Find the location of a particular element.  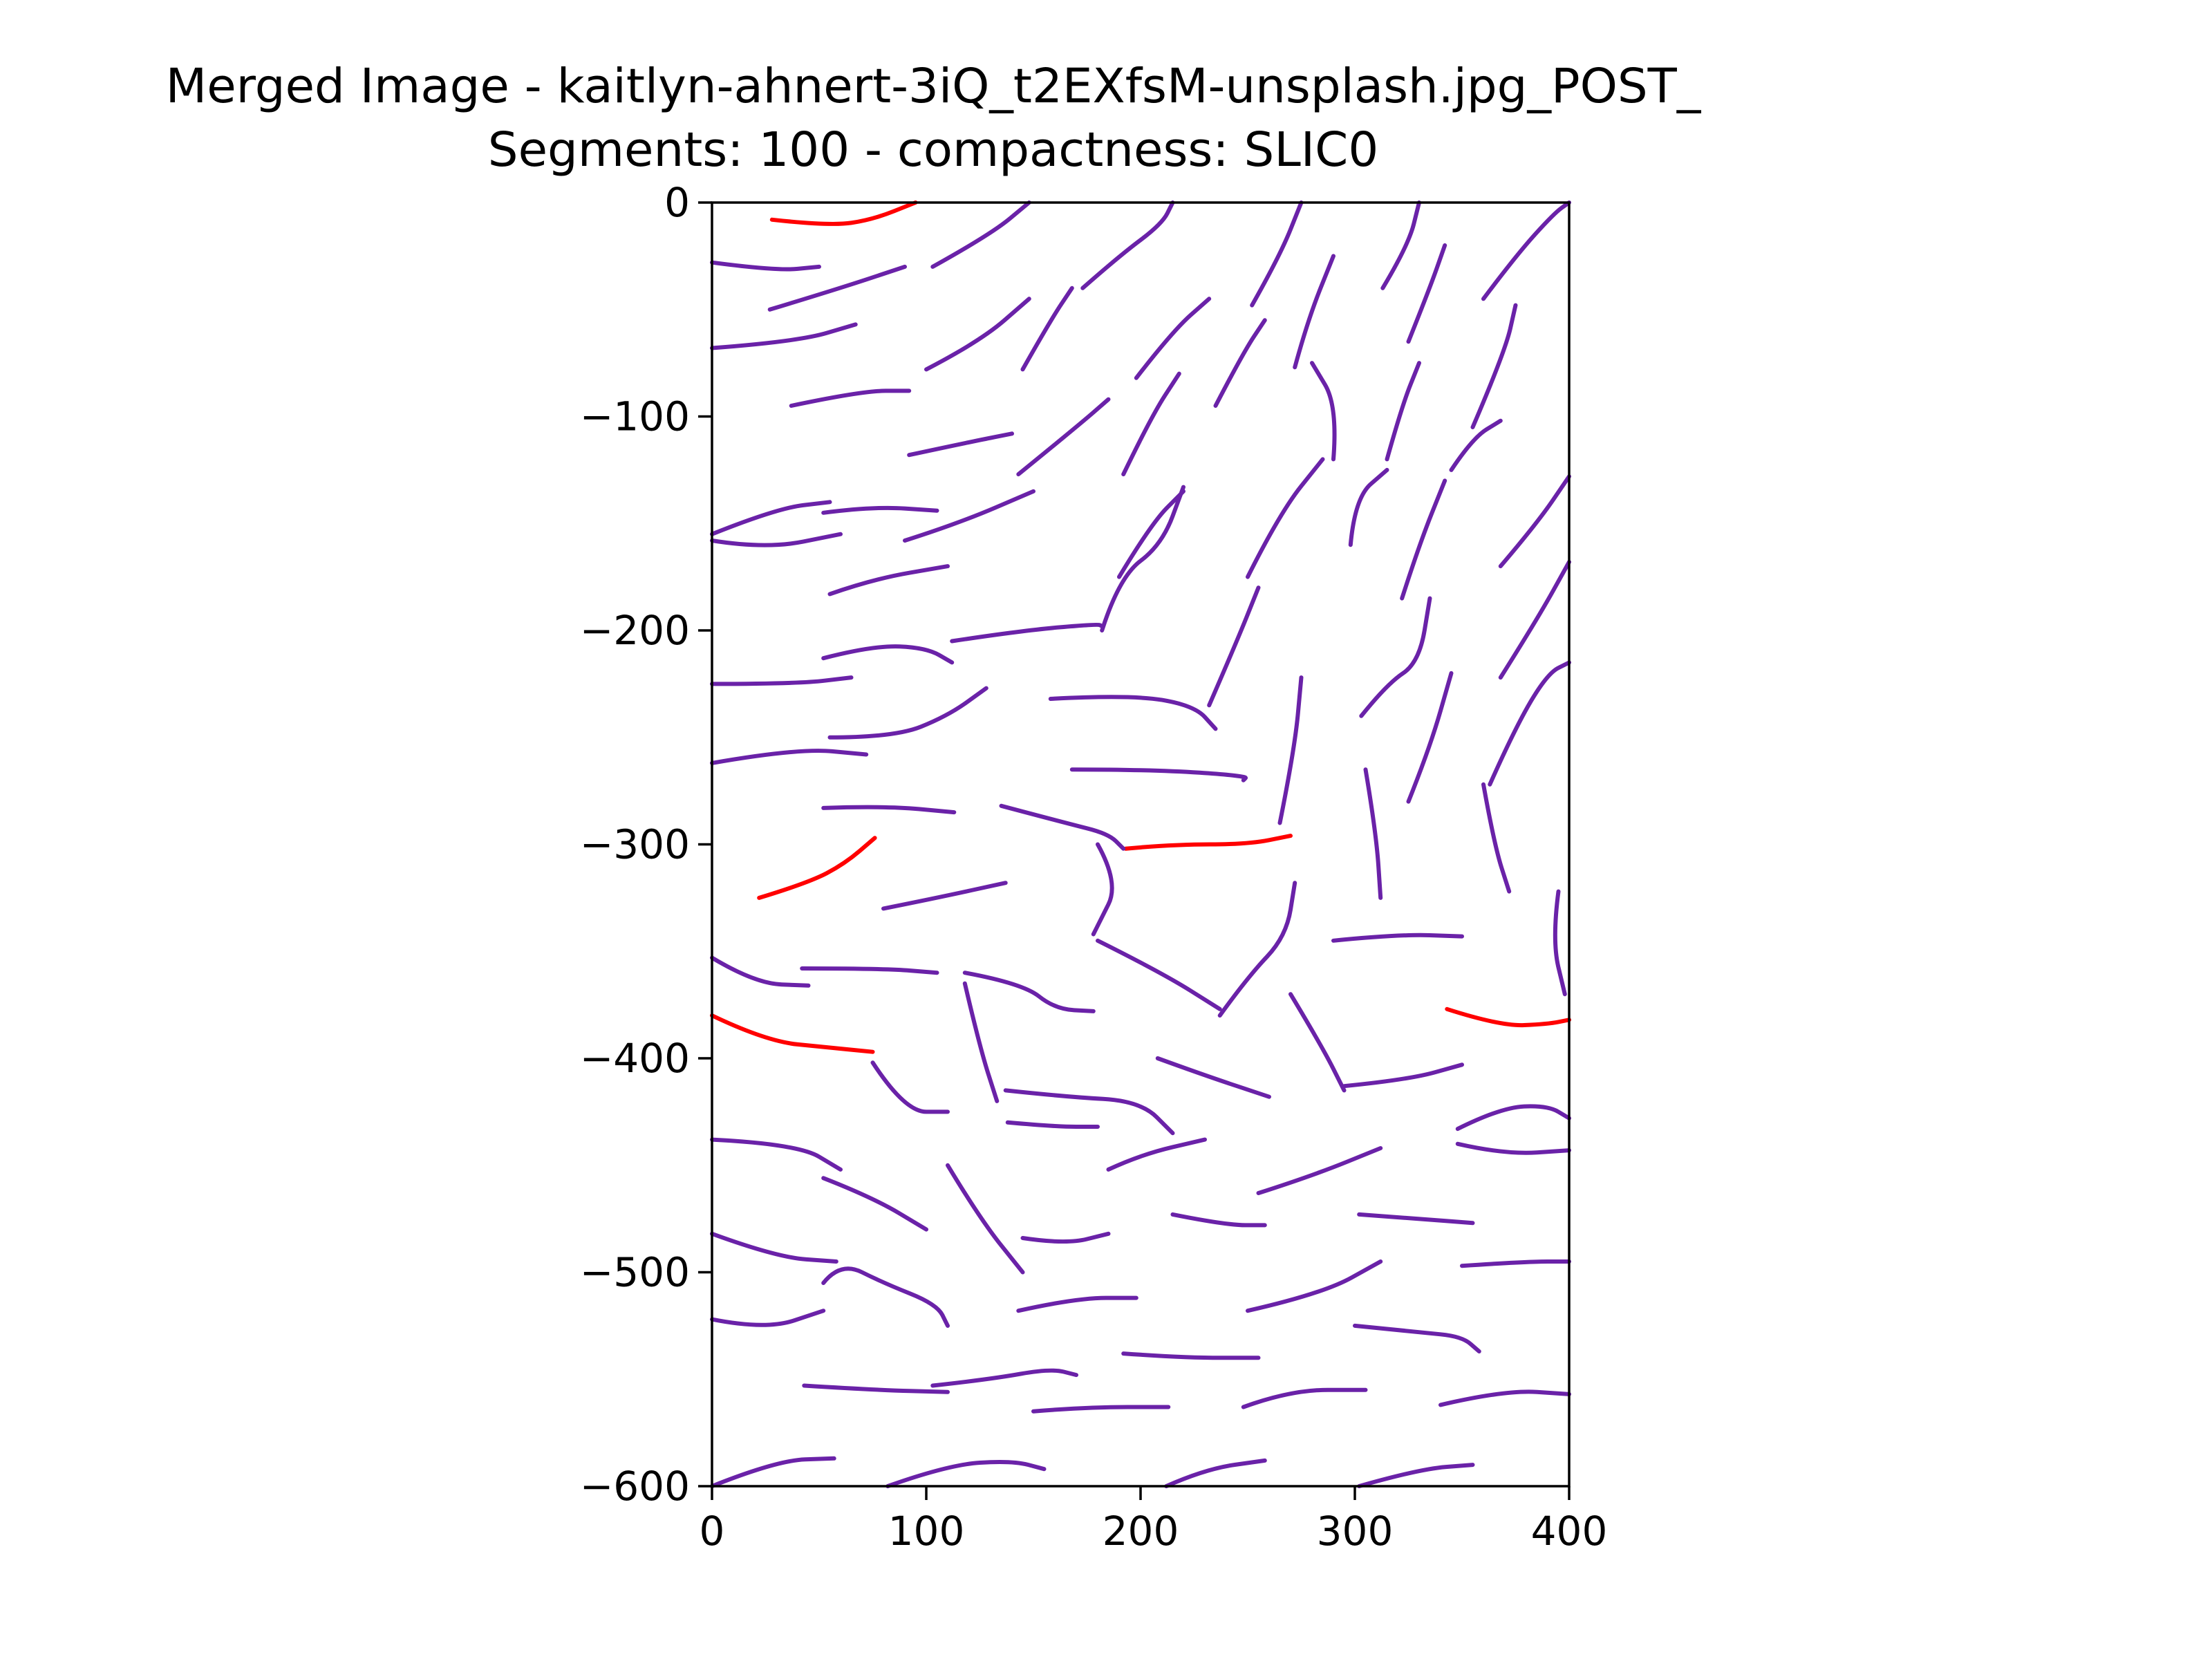

y-tick-label: −300 is located at coordinates (635, 845).